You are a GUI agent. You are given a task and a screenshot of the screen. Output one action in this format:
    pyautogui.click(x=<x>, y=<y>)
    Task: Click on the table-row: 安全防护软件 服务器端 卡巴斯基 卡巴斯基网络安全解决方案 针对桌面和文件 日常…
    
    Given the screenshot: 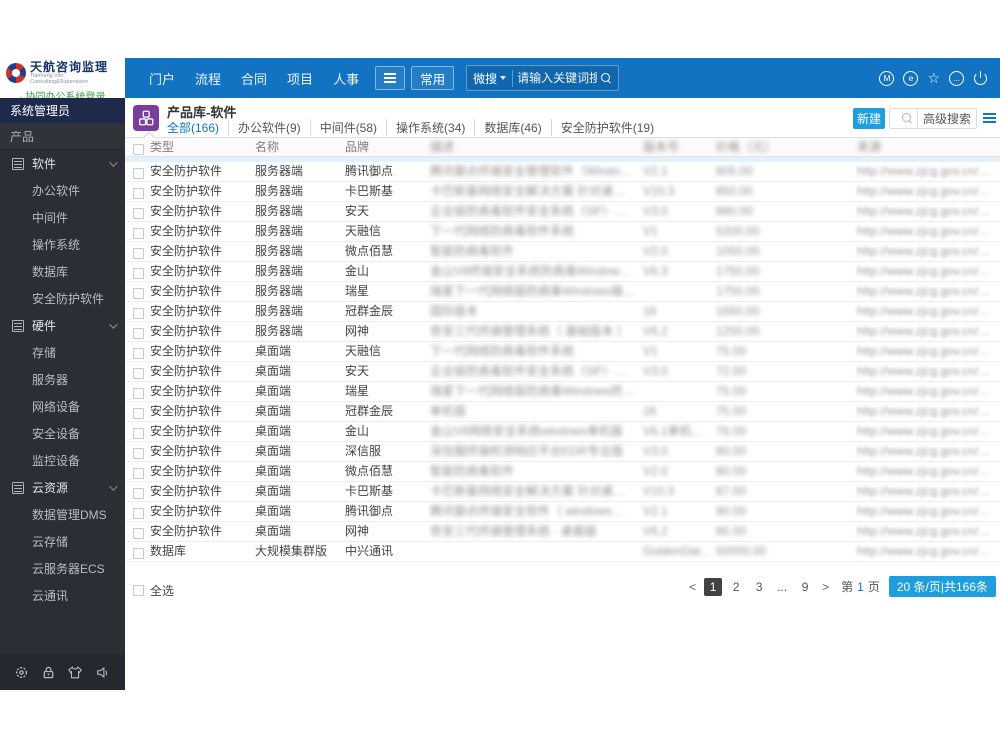 What is the action you would take?
    pyautogui.click(x=562, y=192)
    